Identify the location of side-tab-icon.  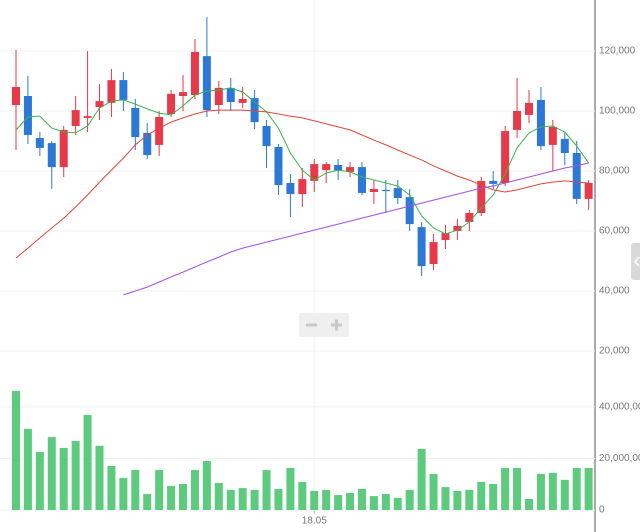
(636, 261).